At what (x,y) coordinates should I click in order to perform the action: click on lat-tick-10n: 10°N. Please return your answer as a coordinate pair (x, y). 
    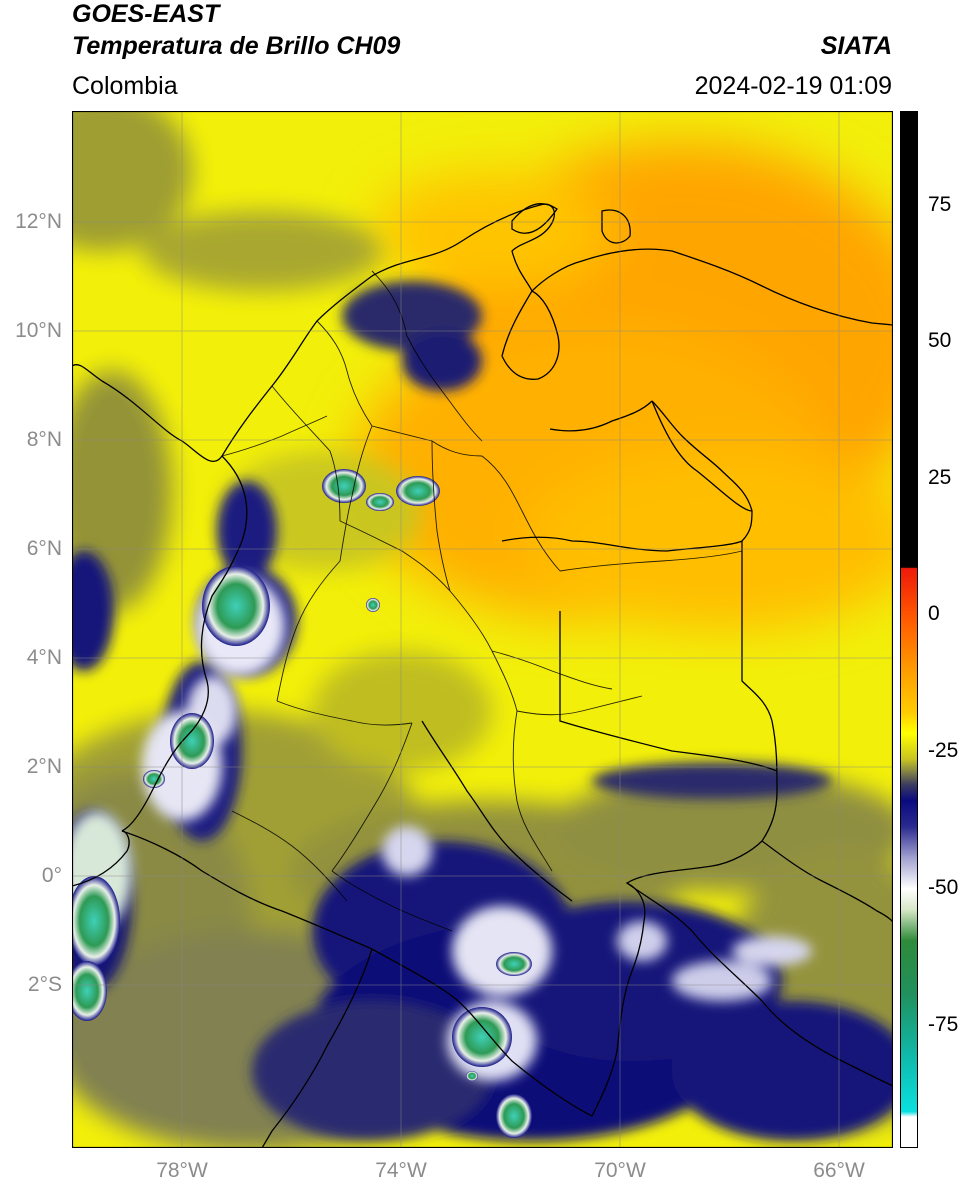
    Looking at the image, I should click on (38, 330).